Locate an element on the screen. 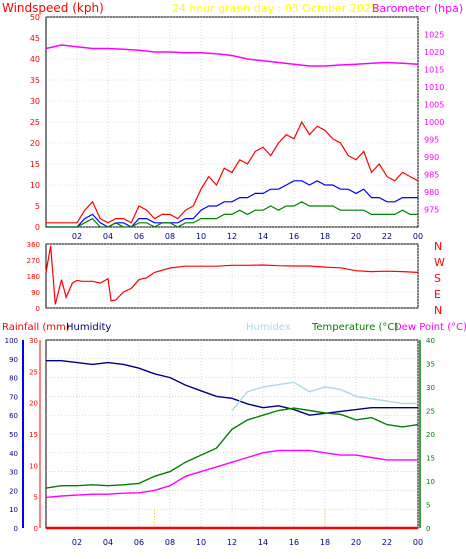 The height and width of the screenshot is (559, 466). y-tick-label: 270 is located at coordinates (33, 261).